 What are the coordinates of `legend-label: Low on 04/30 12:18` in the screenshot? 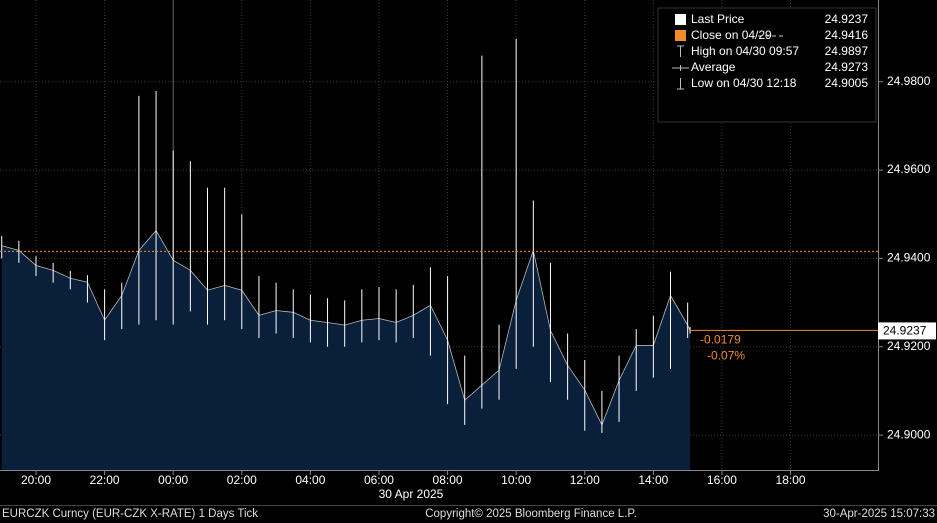 It's located at (744, 83).